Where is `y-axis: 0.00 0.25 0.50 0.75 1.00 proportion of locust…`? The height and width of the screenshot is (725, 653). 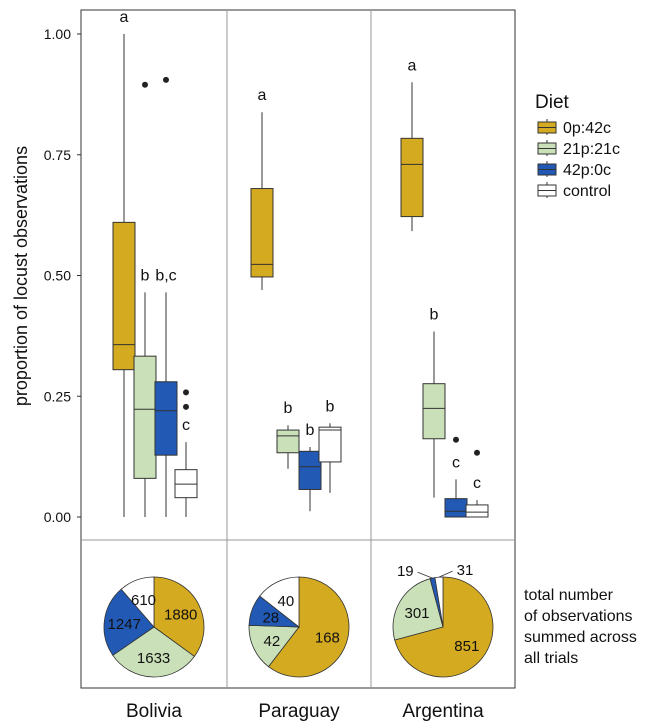 y-axis: 0.00 0.25 0.50 0.75 1.00 proportion of locust… is located at coordinates (46, 275).